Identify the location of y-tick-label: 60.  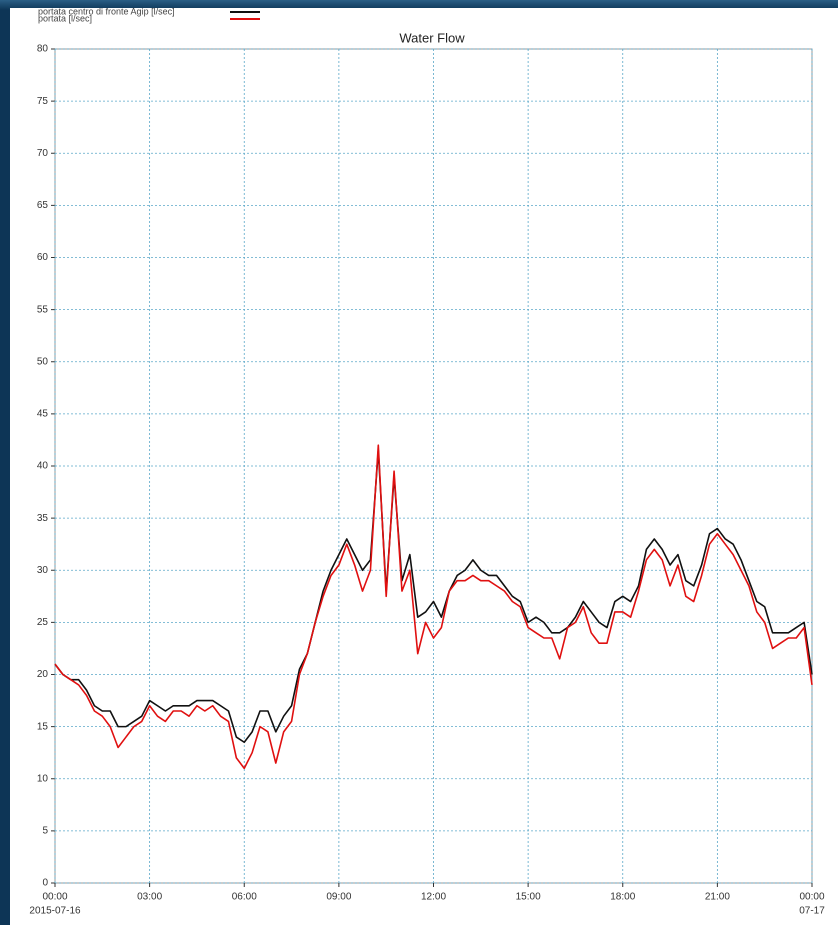
(43, 257).